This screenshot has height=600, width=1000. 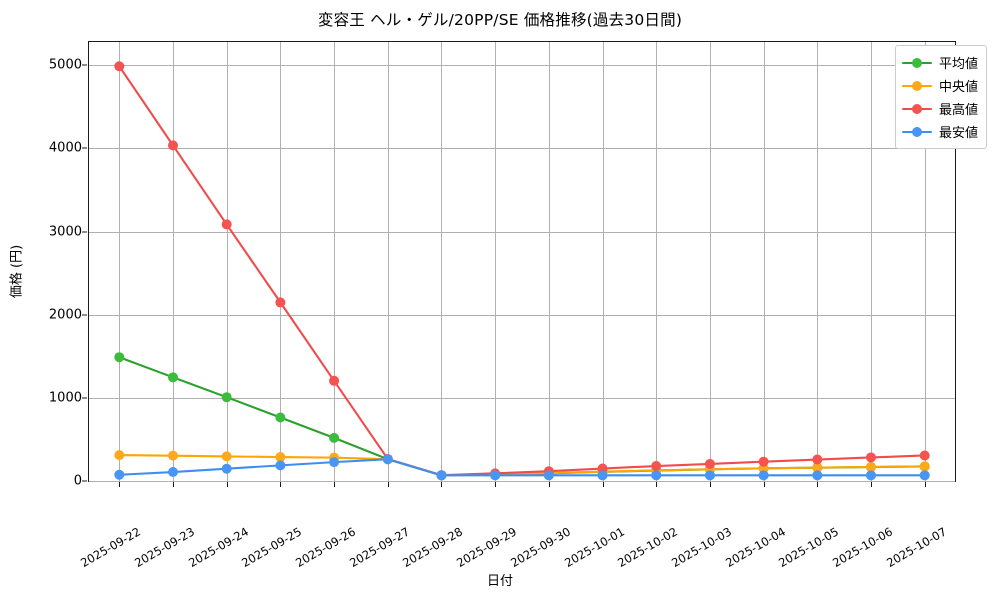 I want to click on legend-label: 平均値, so click(x=958, y=64).